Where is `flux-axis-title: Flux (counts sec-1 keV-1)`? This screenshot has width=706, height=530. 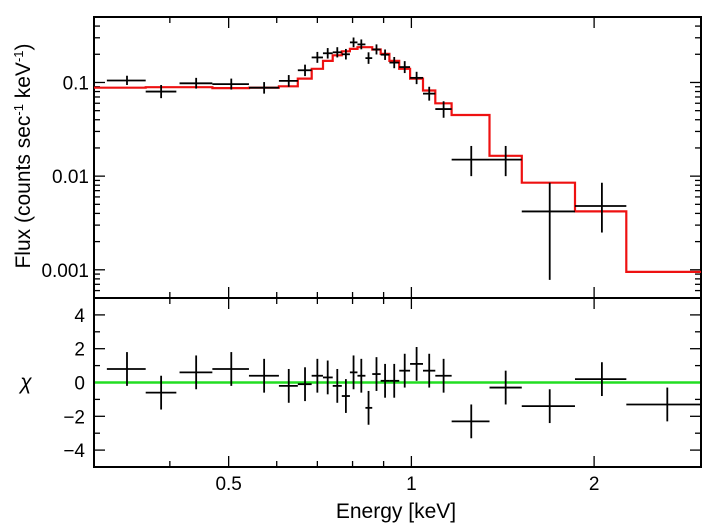
flux-axis-title: Flux (counts sec-1 keV-1) is located at coordinates (23, 155).